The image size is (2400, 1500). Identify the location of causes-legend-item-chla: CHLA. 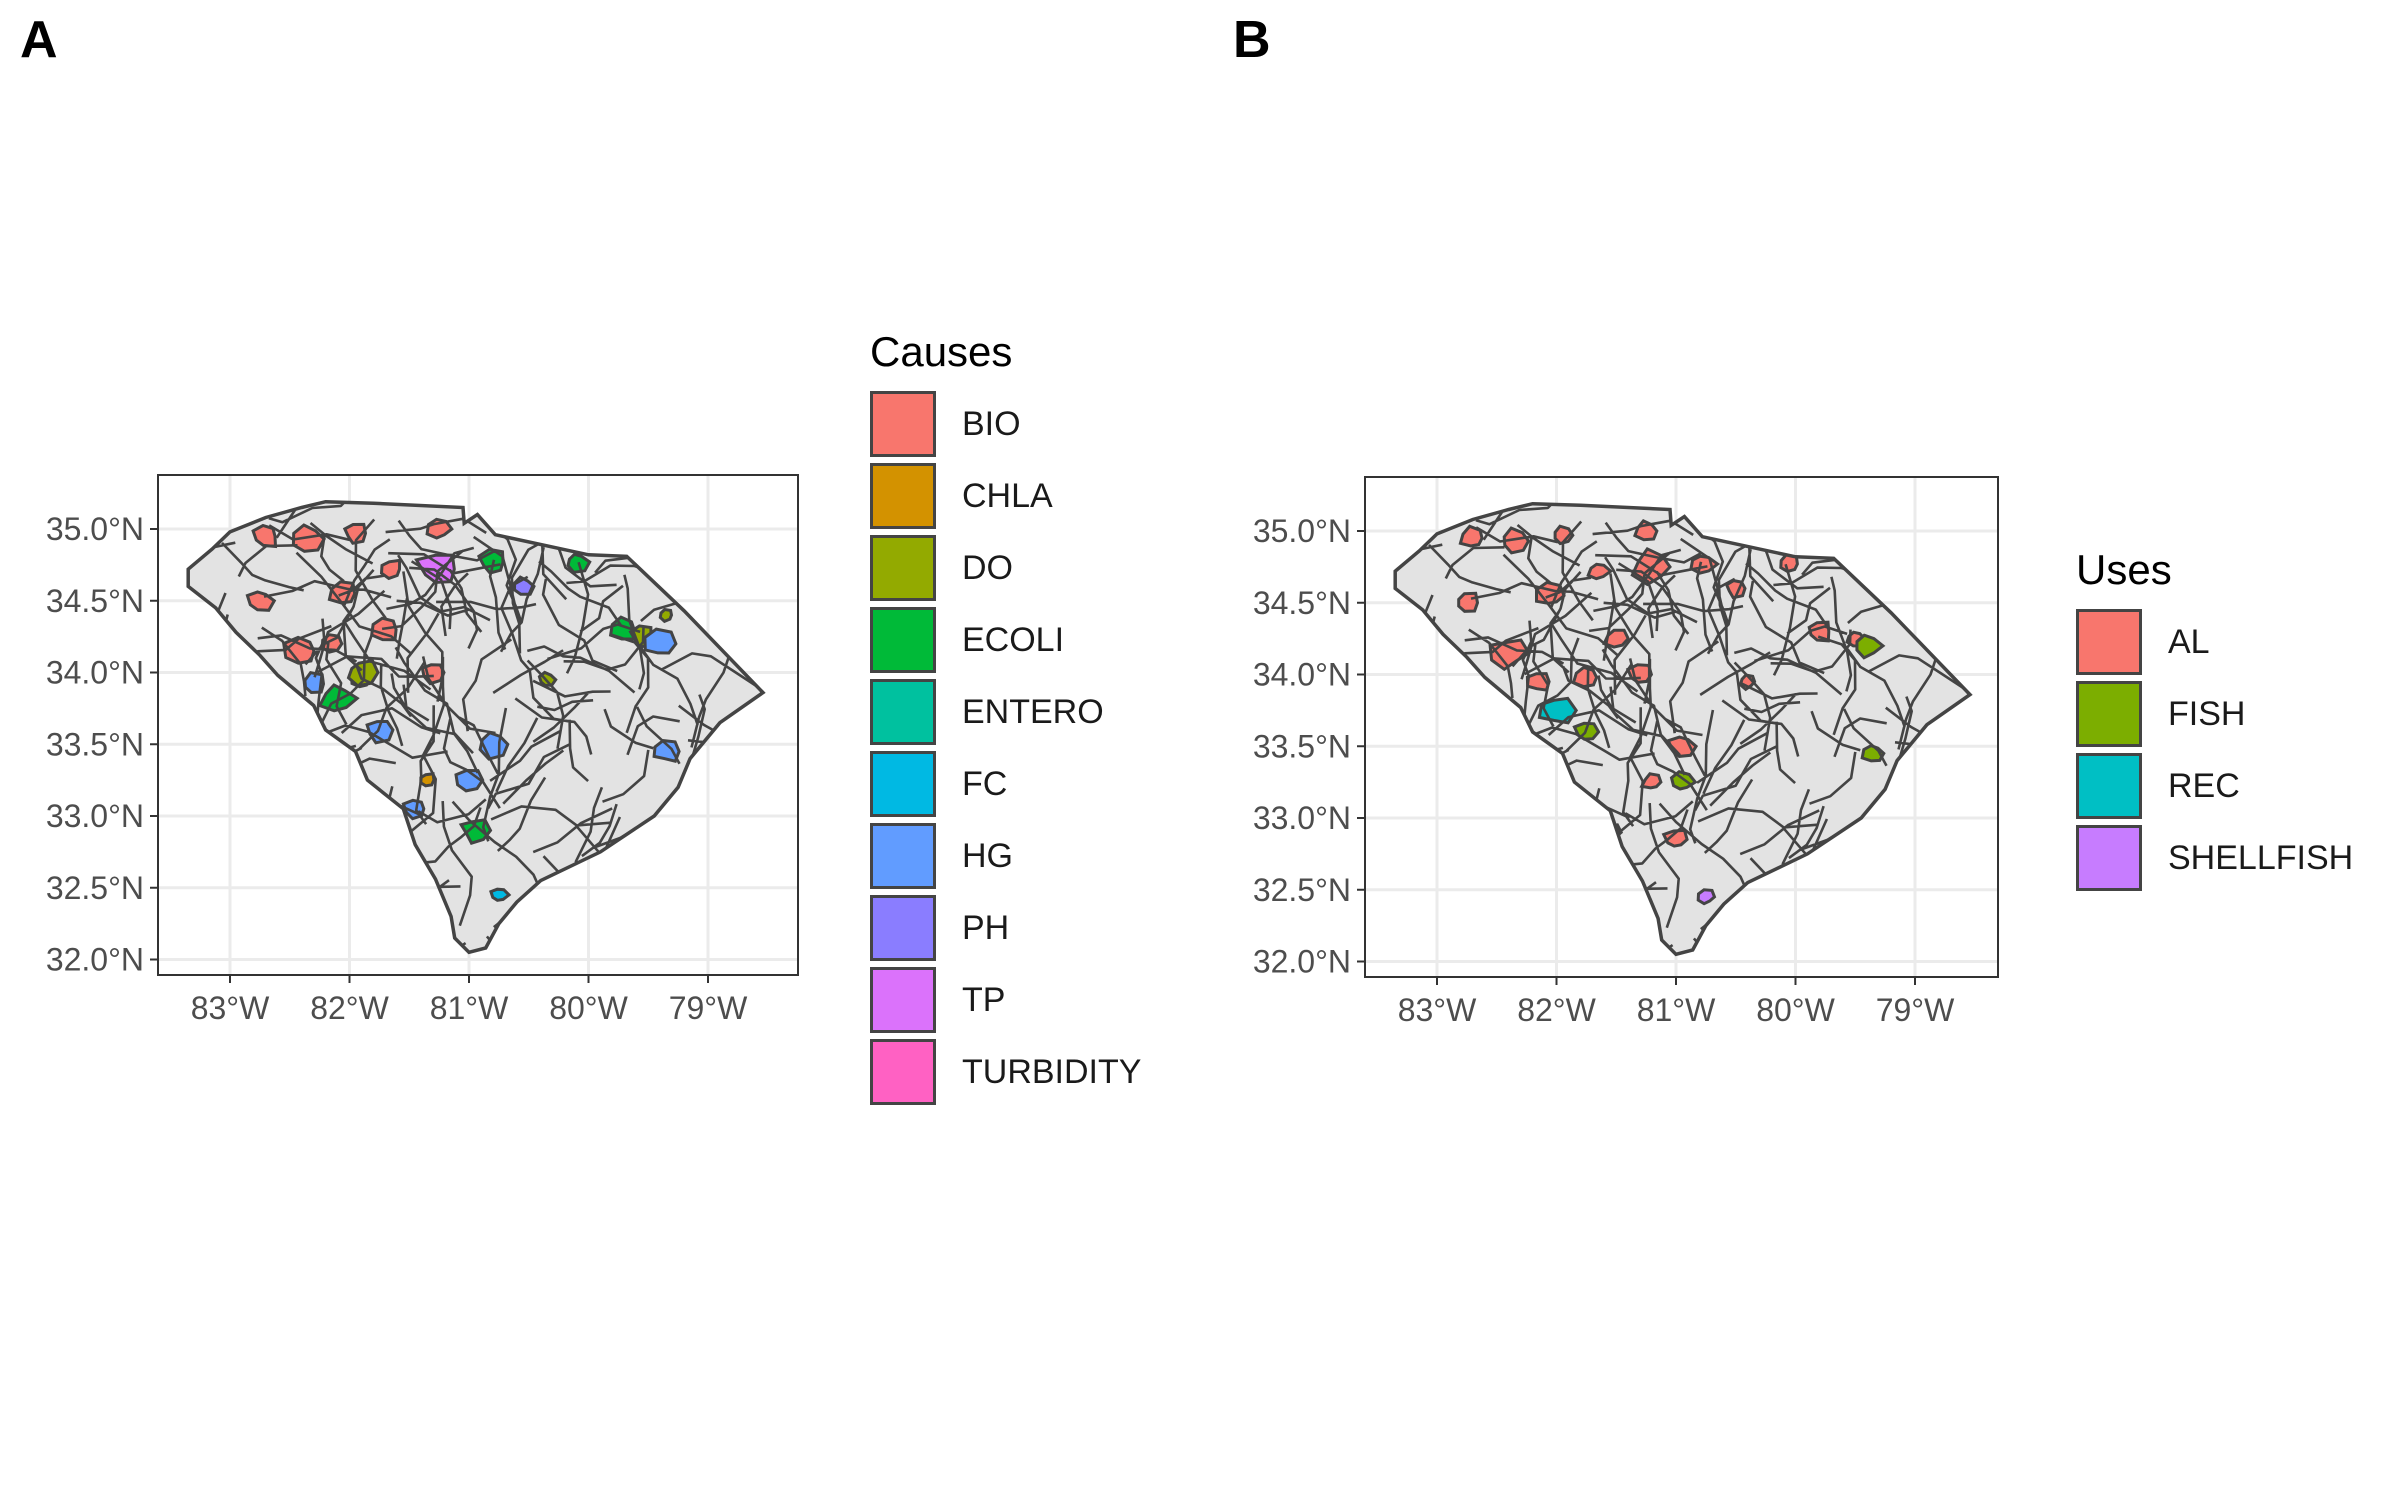
(1005, 496).